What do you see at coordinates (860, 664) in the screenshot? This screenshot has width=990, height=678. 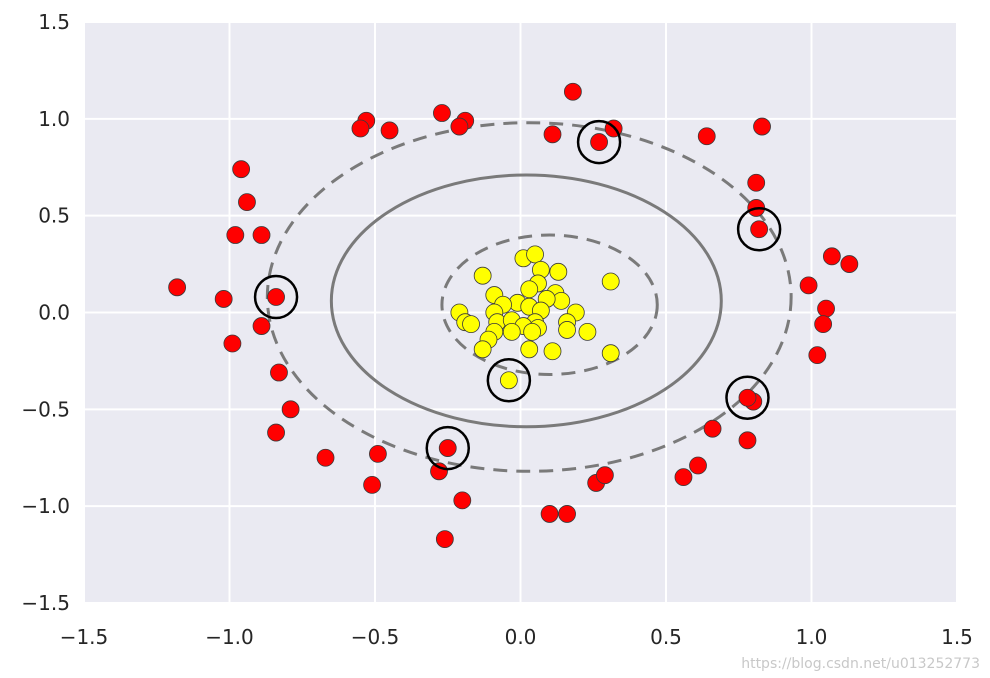 I see `watermark: https://blog.csdn.net/u013252773` at bounding box center [860, 664].